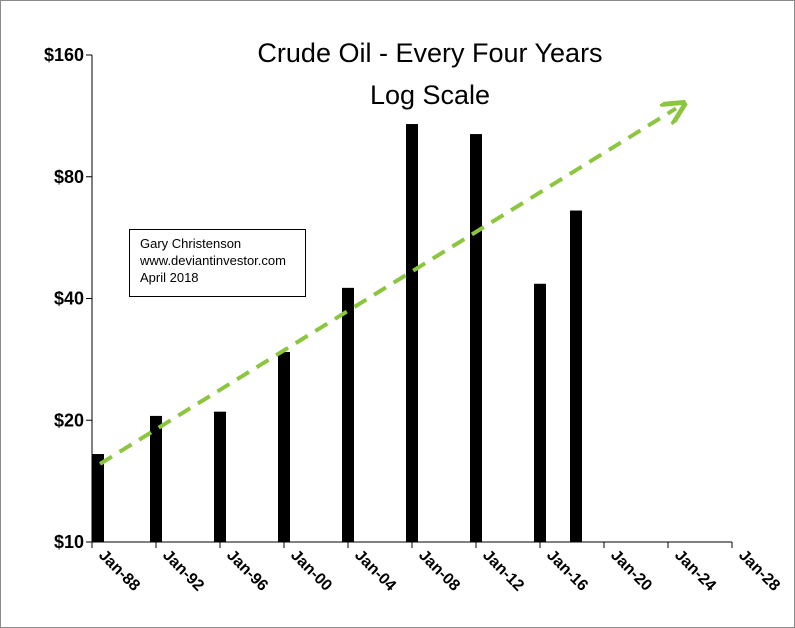  I want to click on x-tick-label: Jan-16, so click(567, 571).